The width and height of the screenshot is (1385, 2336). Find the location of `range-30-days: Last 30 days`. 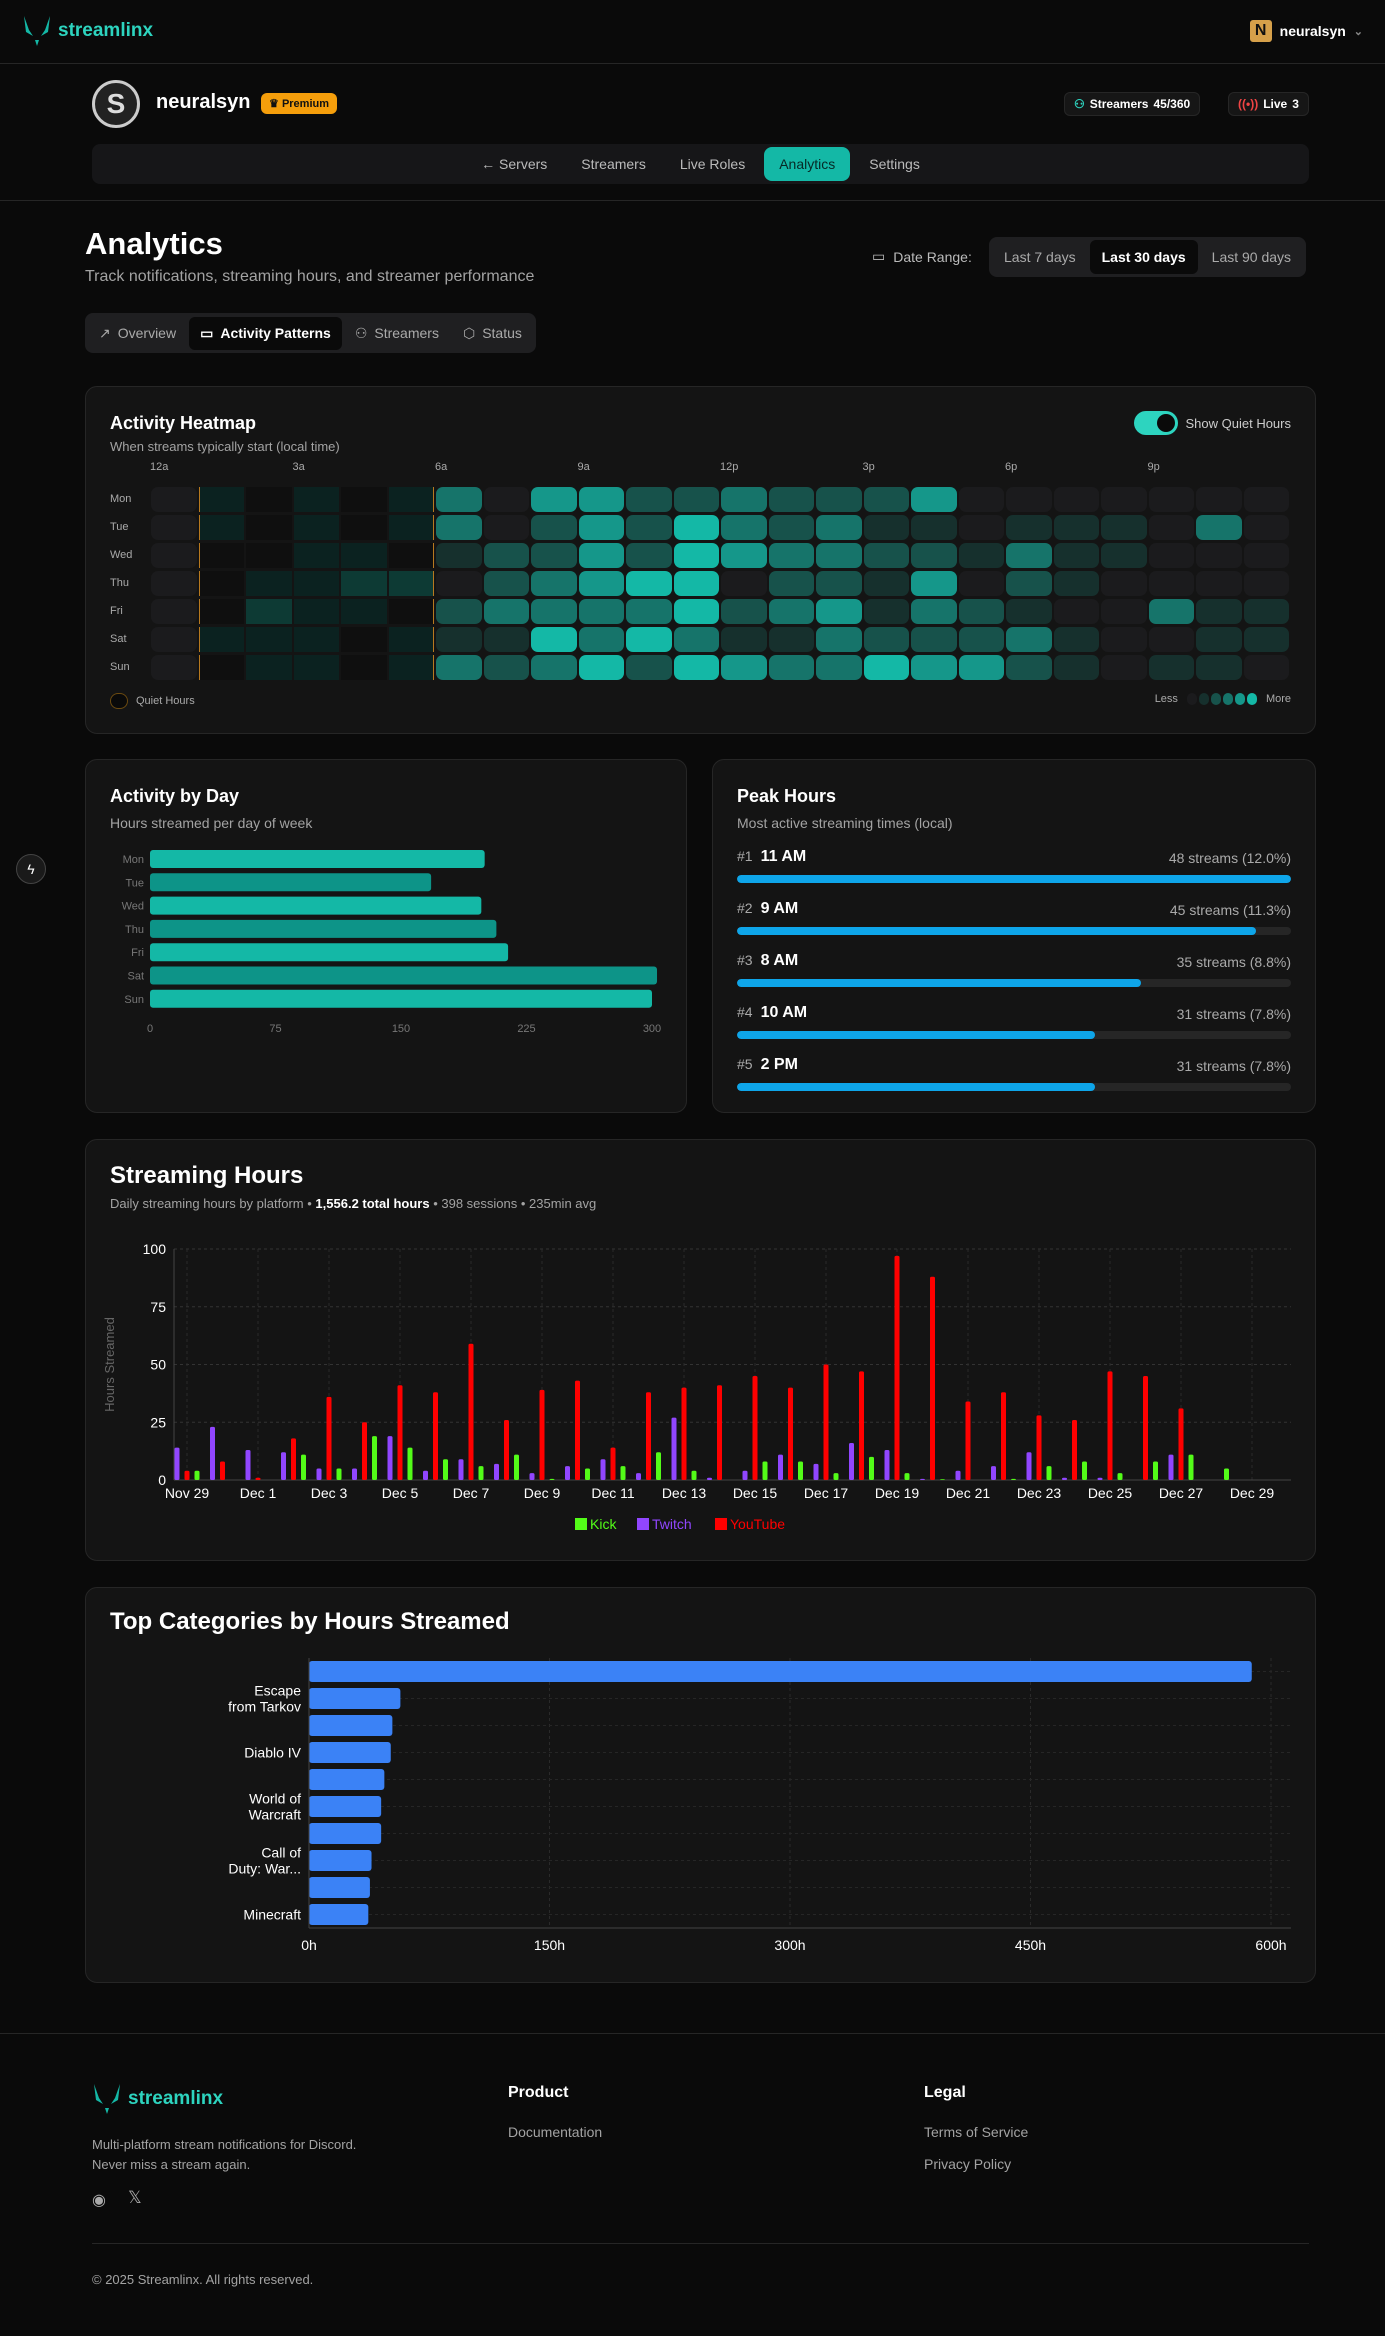

range-30-days: Last 30 days is located at coordinates (1143, 257).